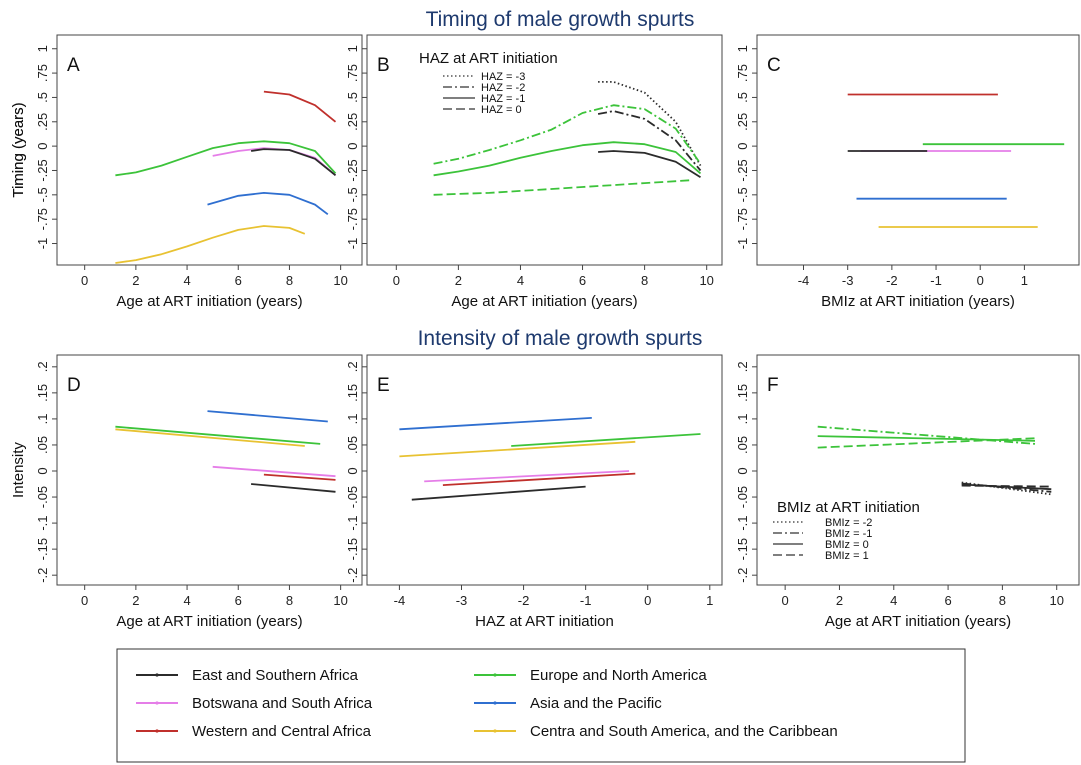 This screenshot has width=1081, height=765. Describe the element at coordinates (488, 58) in the screenshot. I see `panel-b-legend-title: HAZ at ART initiation` at that location.